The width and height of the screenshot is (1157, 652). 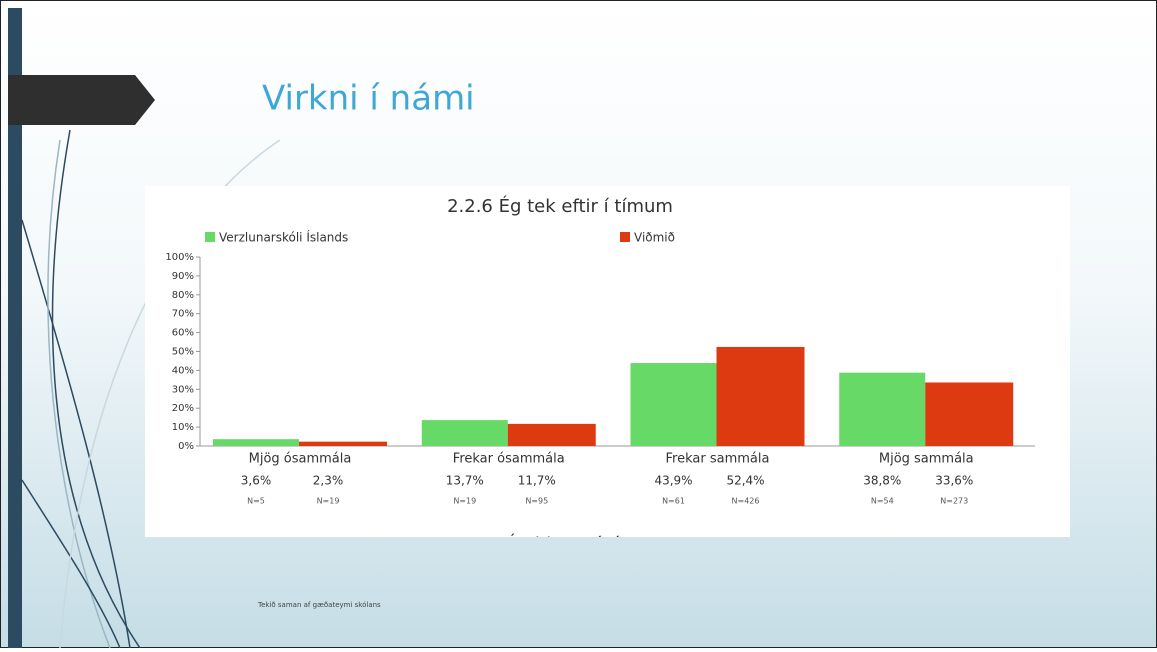 I want to click on y-tick-label: 100%, so click(x=179, y=257).